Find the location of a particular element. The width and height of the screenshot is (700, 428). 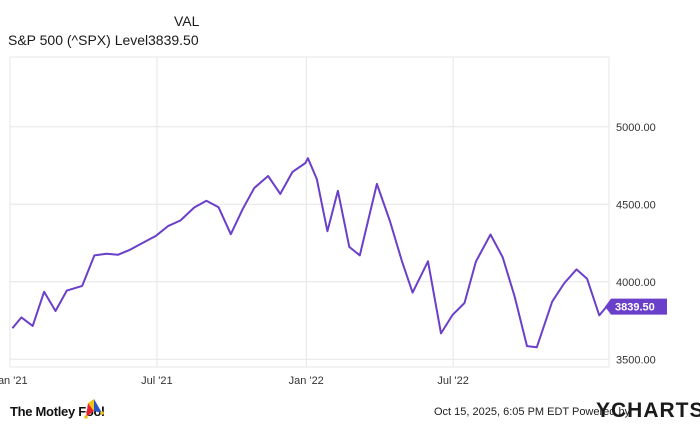

x-tick-label: Jul '21 is located at coordinates (156, 381).